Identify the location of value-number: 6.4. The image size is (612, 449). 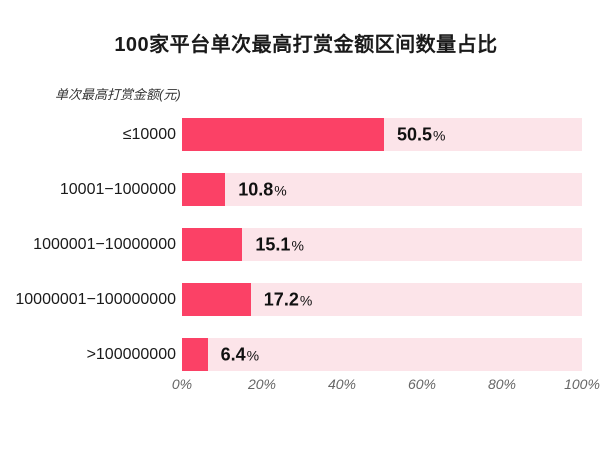
(233, 354).